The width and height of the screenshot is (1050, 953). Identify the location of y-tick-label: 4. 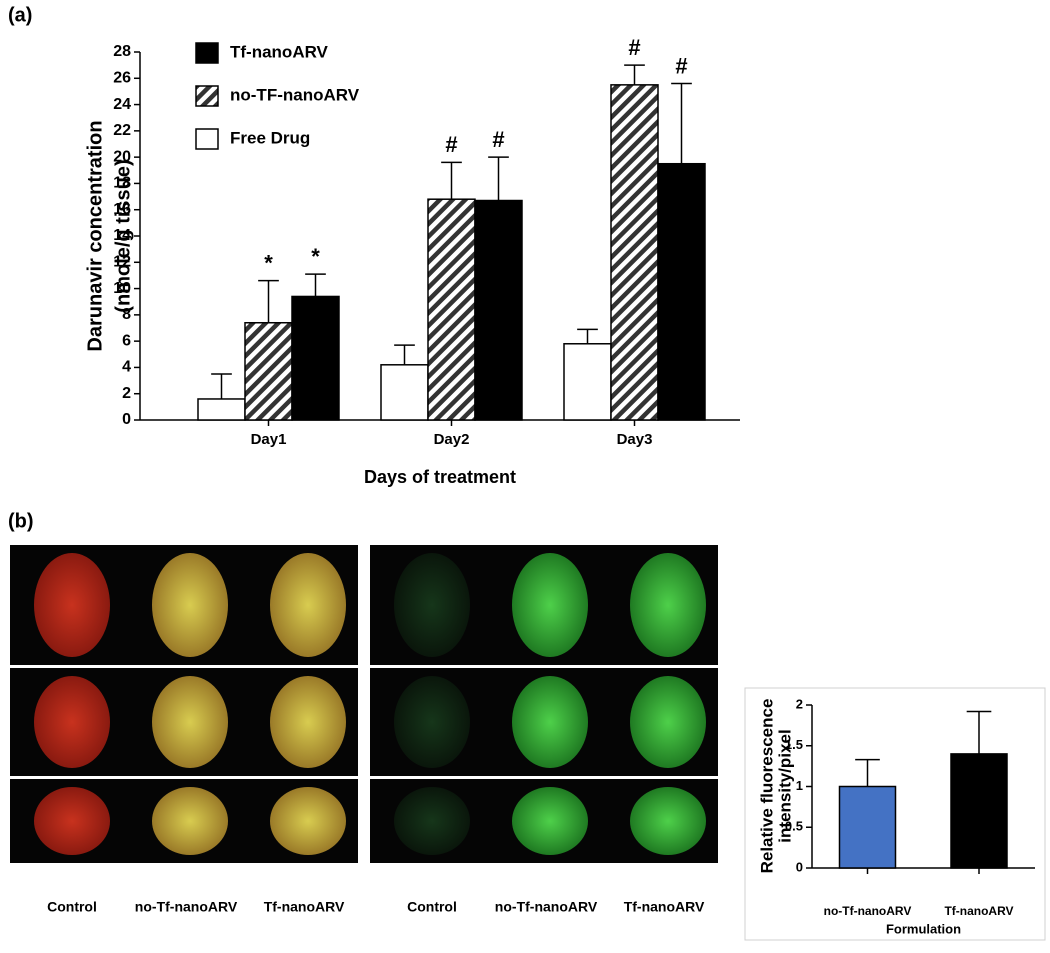
(126, 367).